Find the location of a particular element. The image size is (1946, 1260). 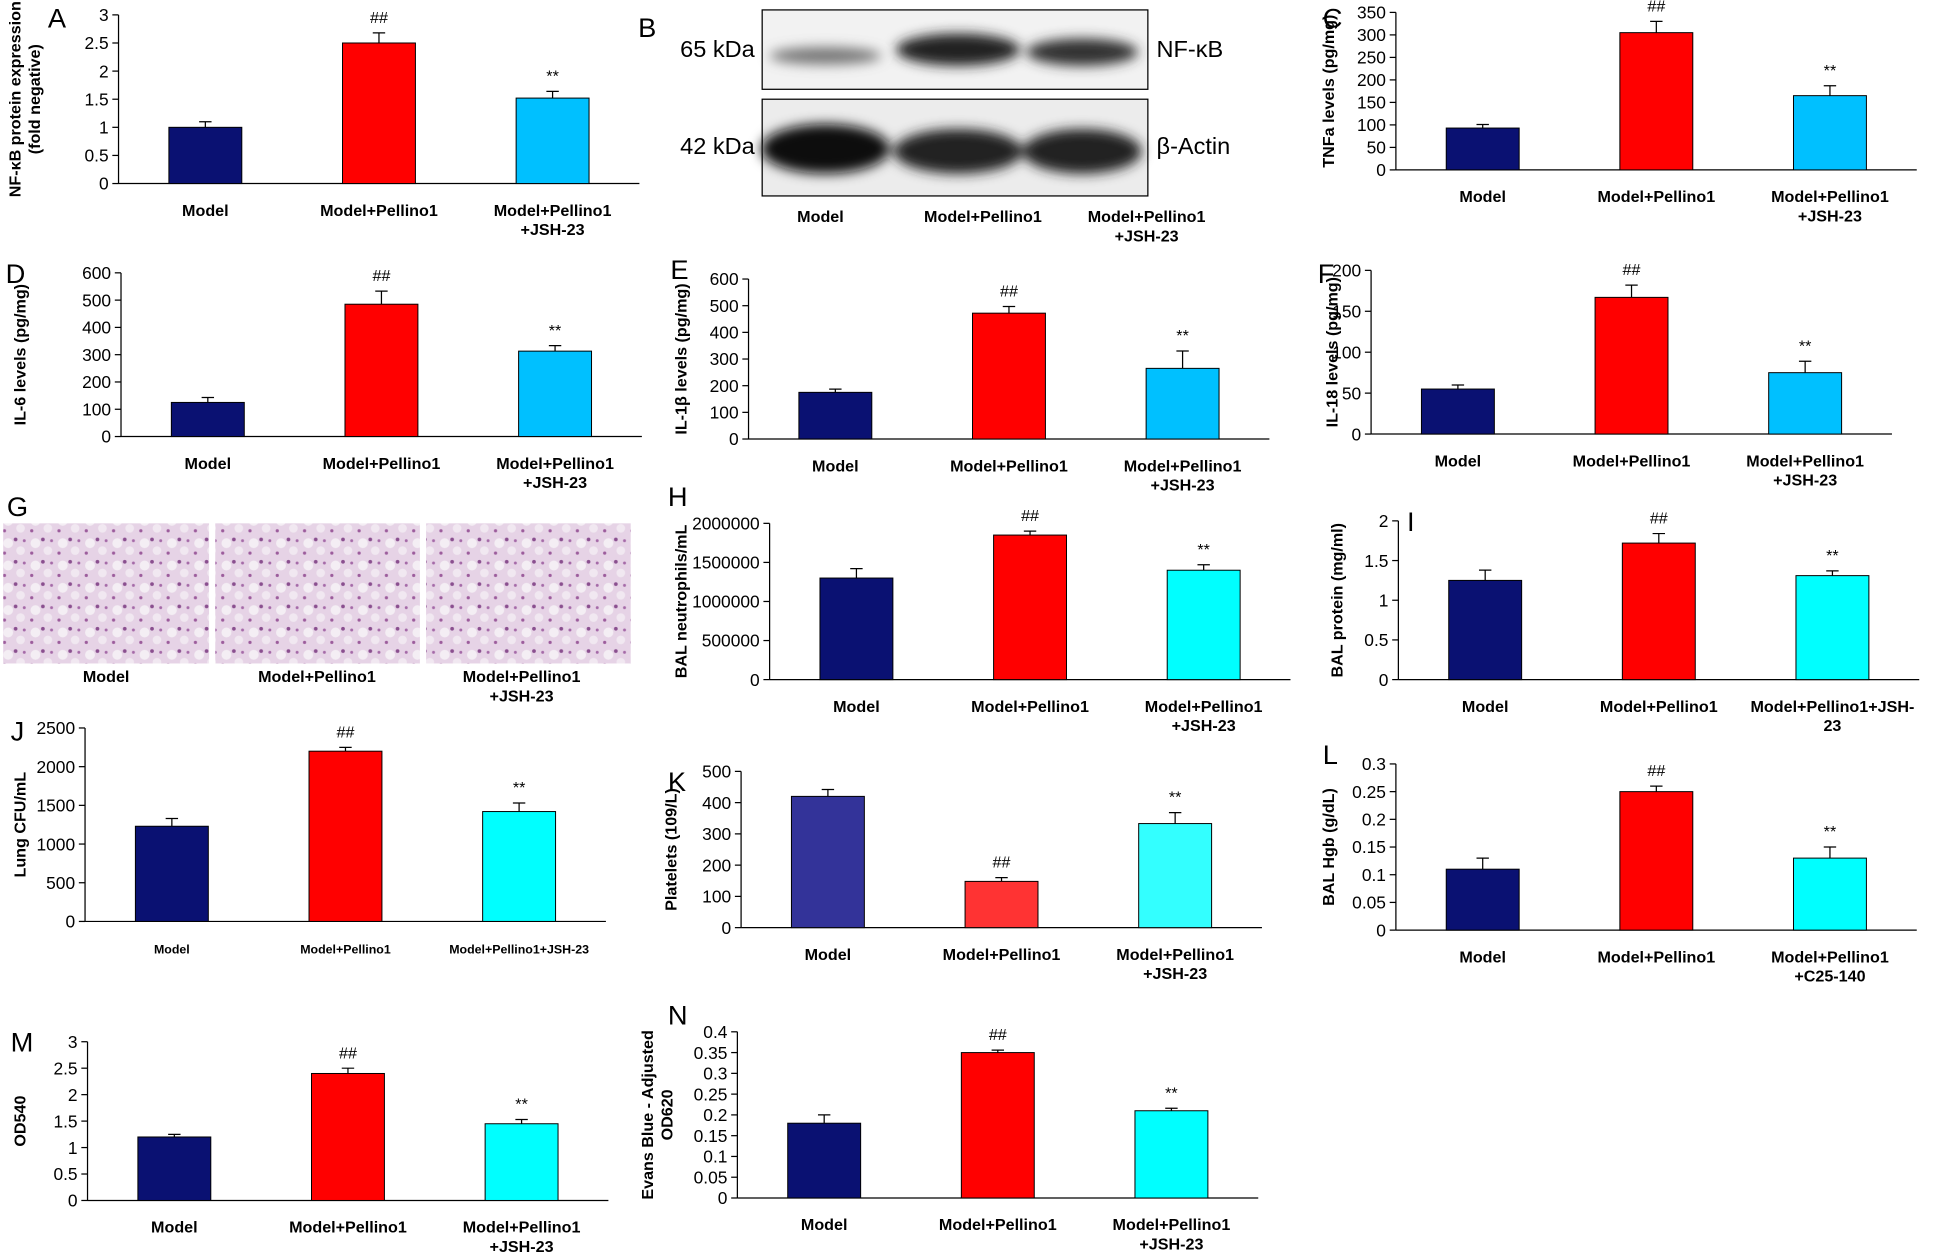

y-axis-label: IL-6 levels (pg/mg) is located at coordinates (21, 354).